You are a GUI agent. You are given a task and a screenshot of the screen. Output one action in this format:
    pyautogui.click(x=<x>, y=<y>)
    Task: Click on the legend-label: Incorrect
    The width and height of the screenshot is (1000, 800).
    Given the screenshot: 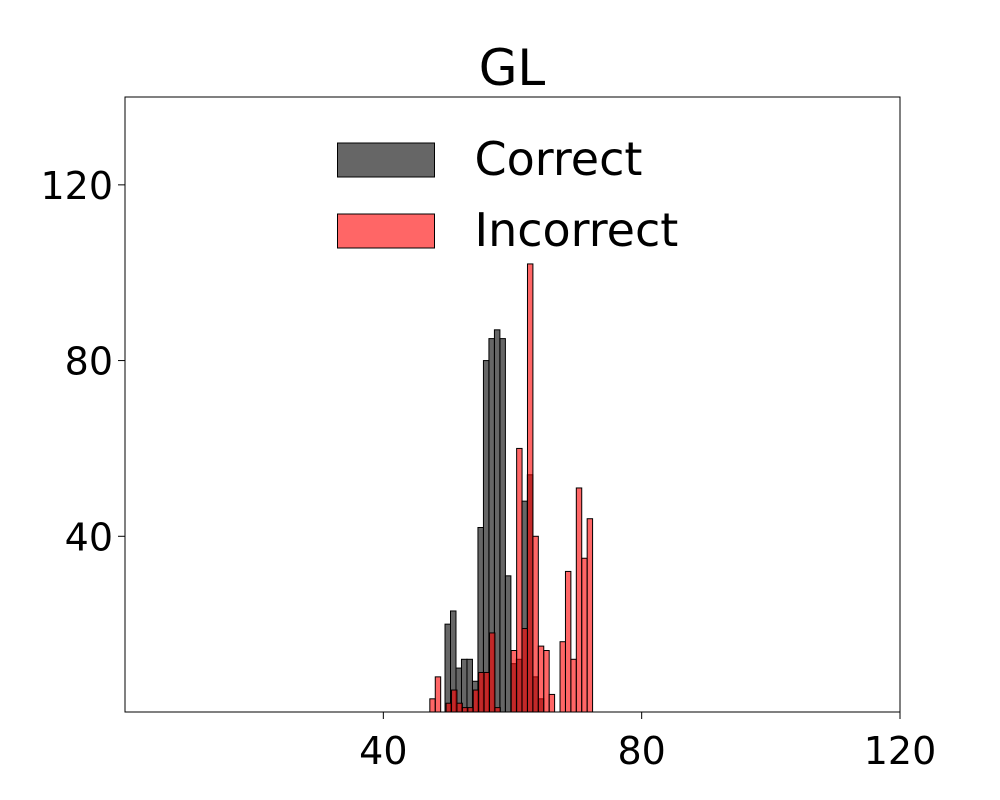 What is the action you would take?
    pyautogui.click(x=577, y=230)
    